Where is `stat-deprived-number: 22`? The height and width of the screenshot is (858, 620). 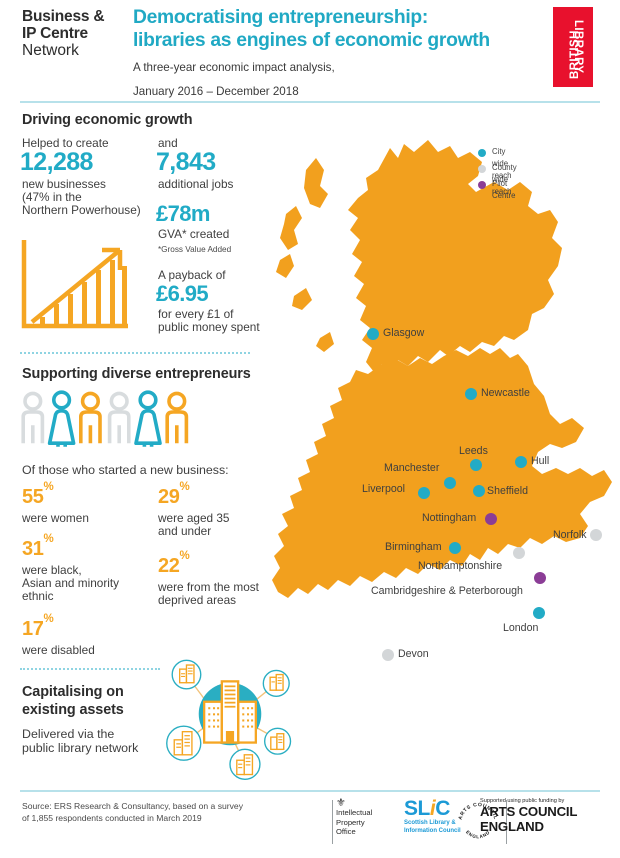 stat-deprived-number: 22 is located at coordinates (169, 566).